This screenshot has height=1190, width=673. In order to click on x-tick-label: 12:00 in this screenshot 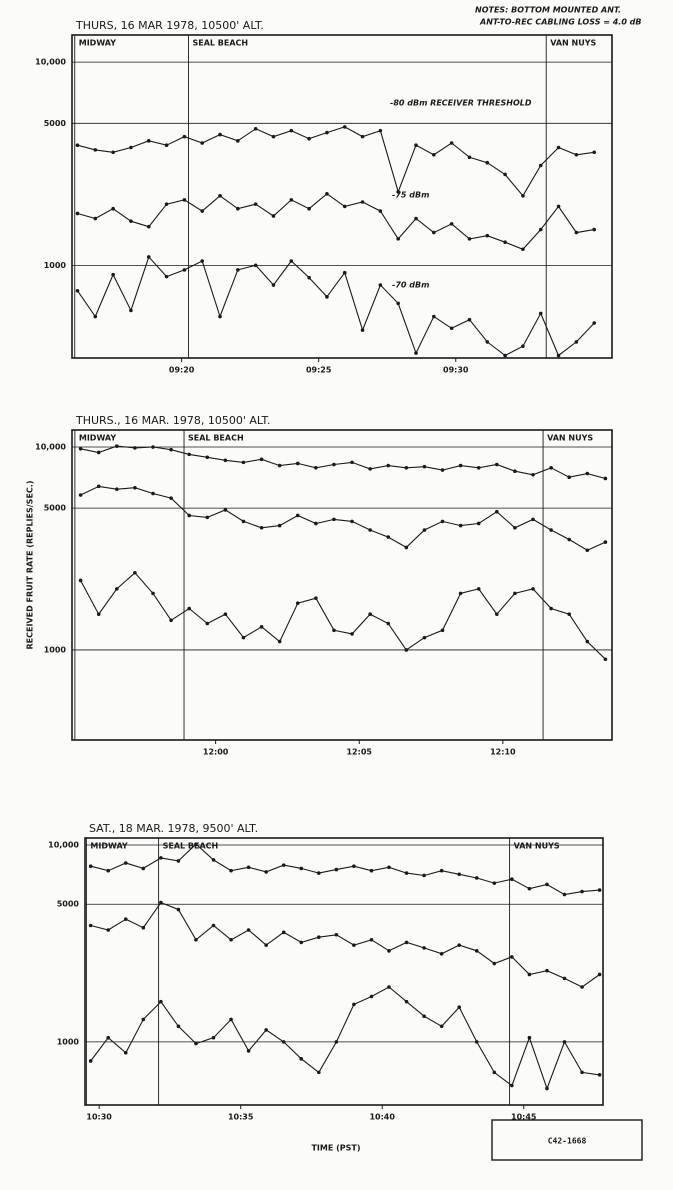, I will do `click(216, 752)`.